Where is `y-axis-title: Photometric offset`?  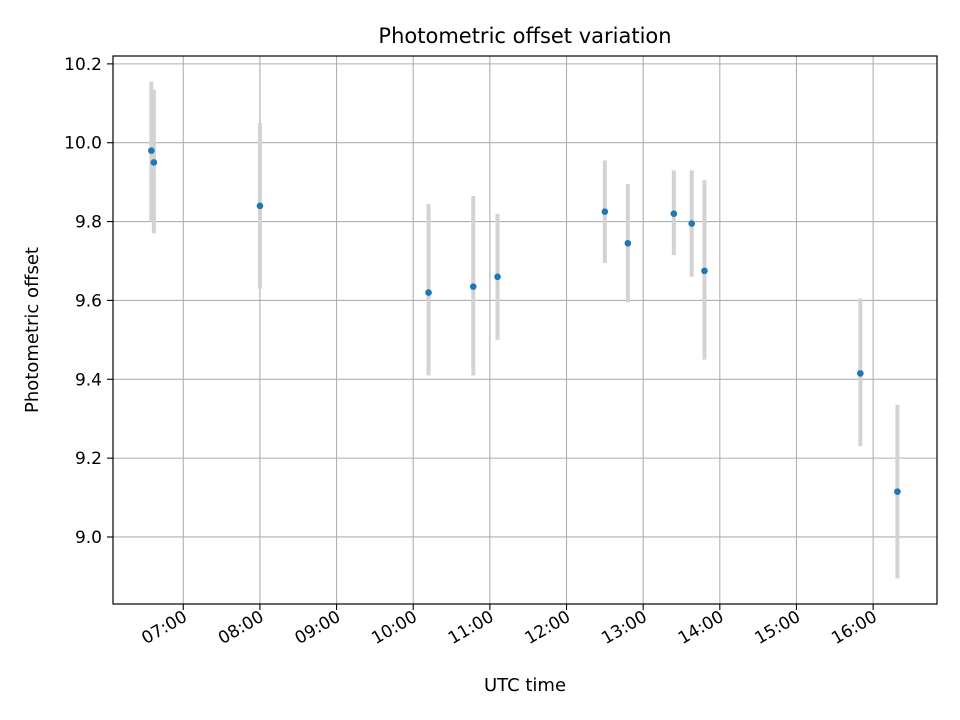
y-axis-title: Photometric offset is located at coordinates (32, 330).